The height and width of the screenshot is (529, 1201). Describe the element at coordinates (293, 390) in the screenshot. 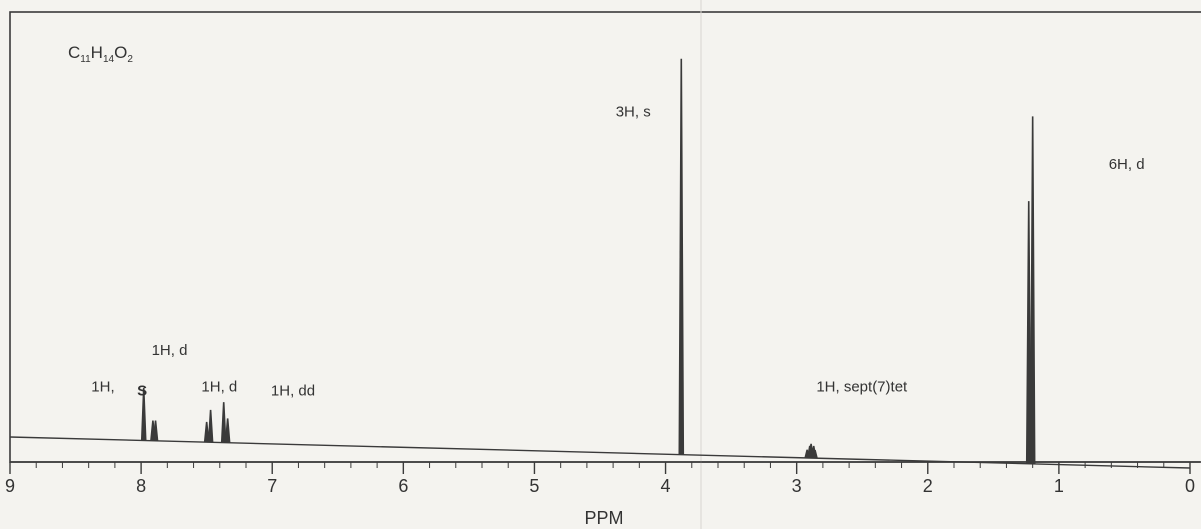

I see `peak-annotation: 1H, dd` at that location.